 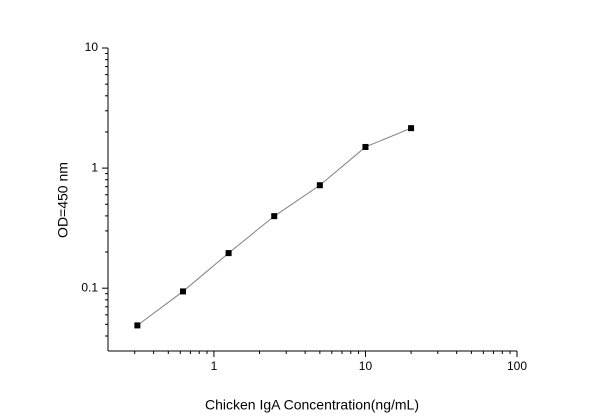 What do you see at coordinates (517, 366) in the screenshot?
I see `x-tick-label: 100` at bounding box center [517, 366].